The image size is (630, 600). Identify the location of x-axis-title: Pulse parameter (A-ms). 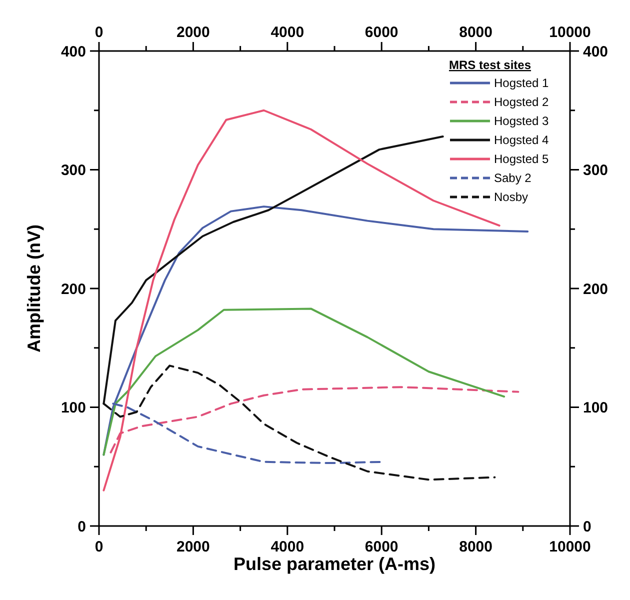
(334, 564).